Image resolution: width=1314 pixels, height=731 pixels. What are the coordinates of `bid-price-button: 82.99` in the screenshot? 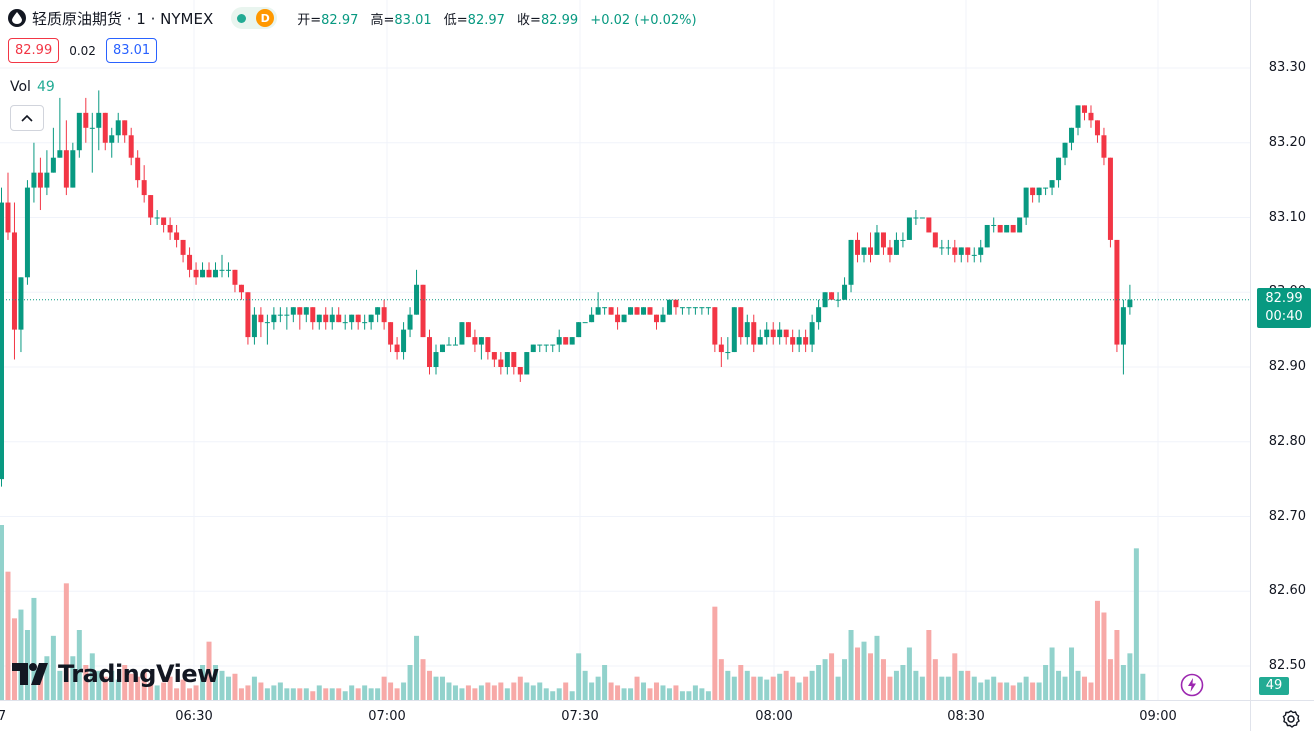 It's located at (34, 50).